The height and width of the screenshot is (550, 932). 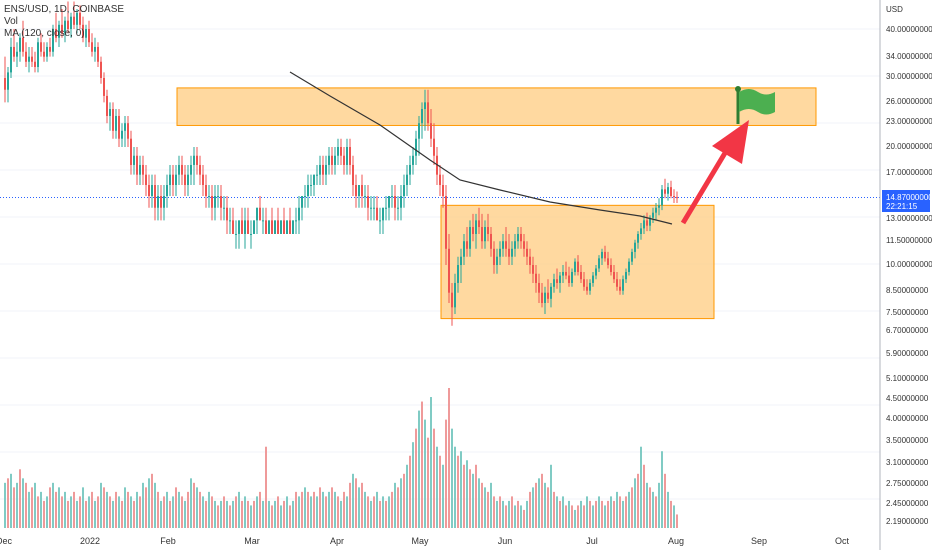 What do you see at coordinates (11, 21) in the screenshot?
I see `volume-label: Vol` at bounding box center [11, 21].